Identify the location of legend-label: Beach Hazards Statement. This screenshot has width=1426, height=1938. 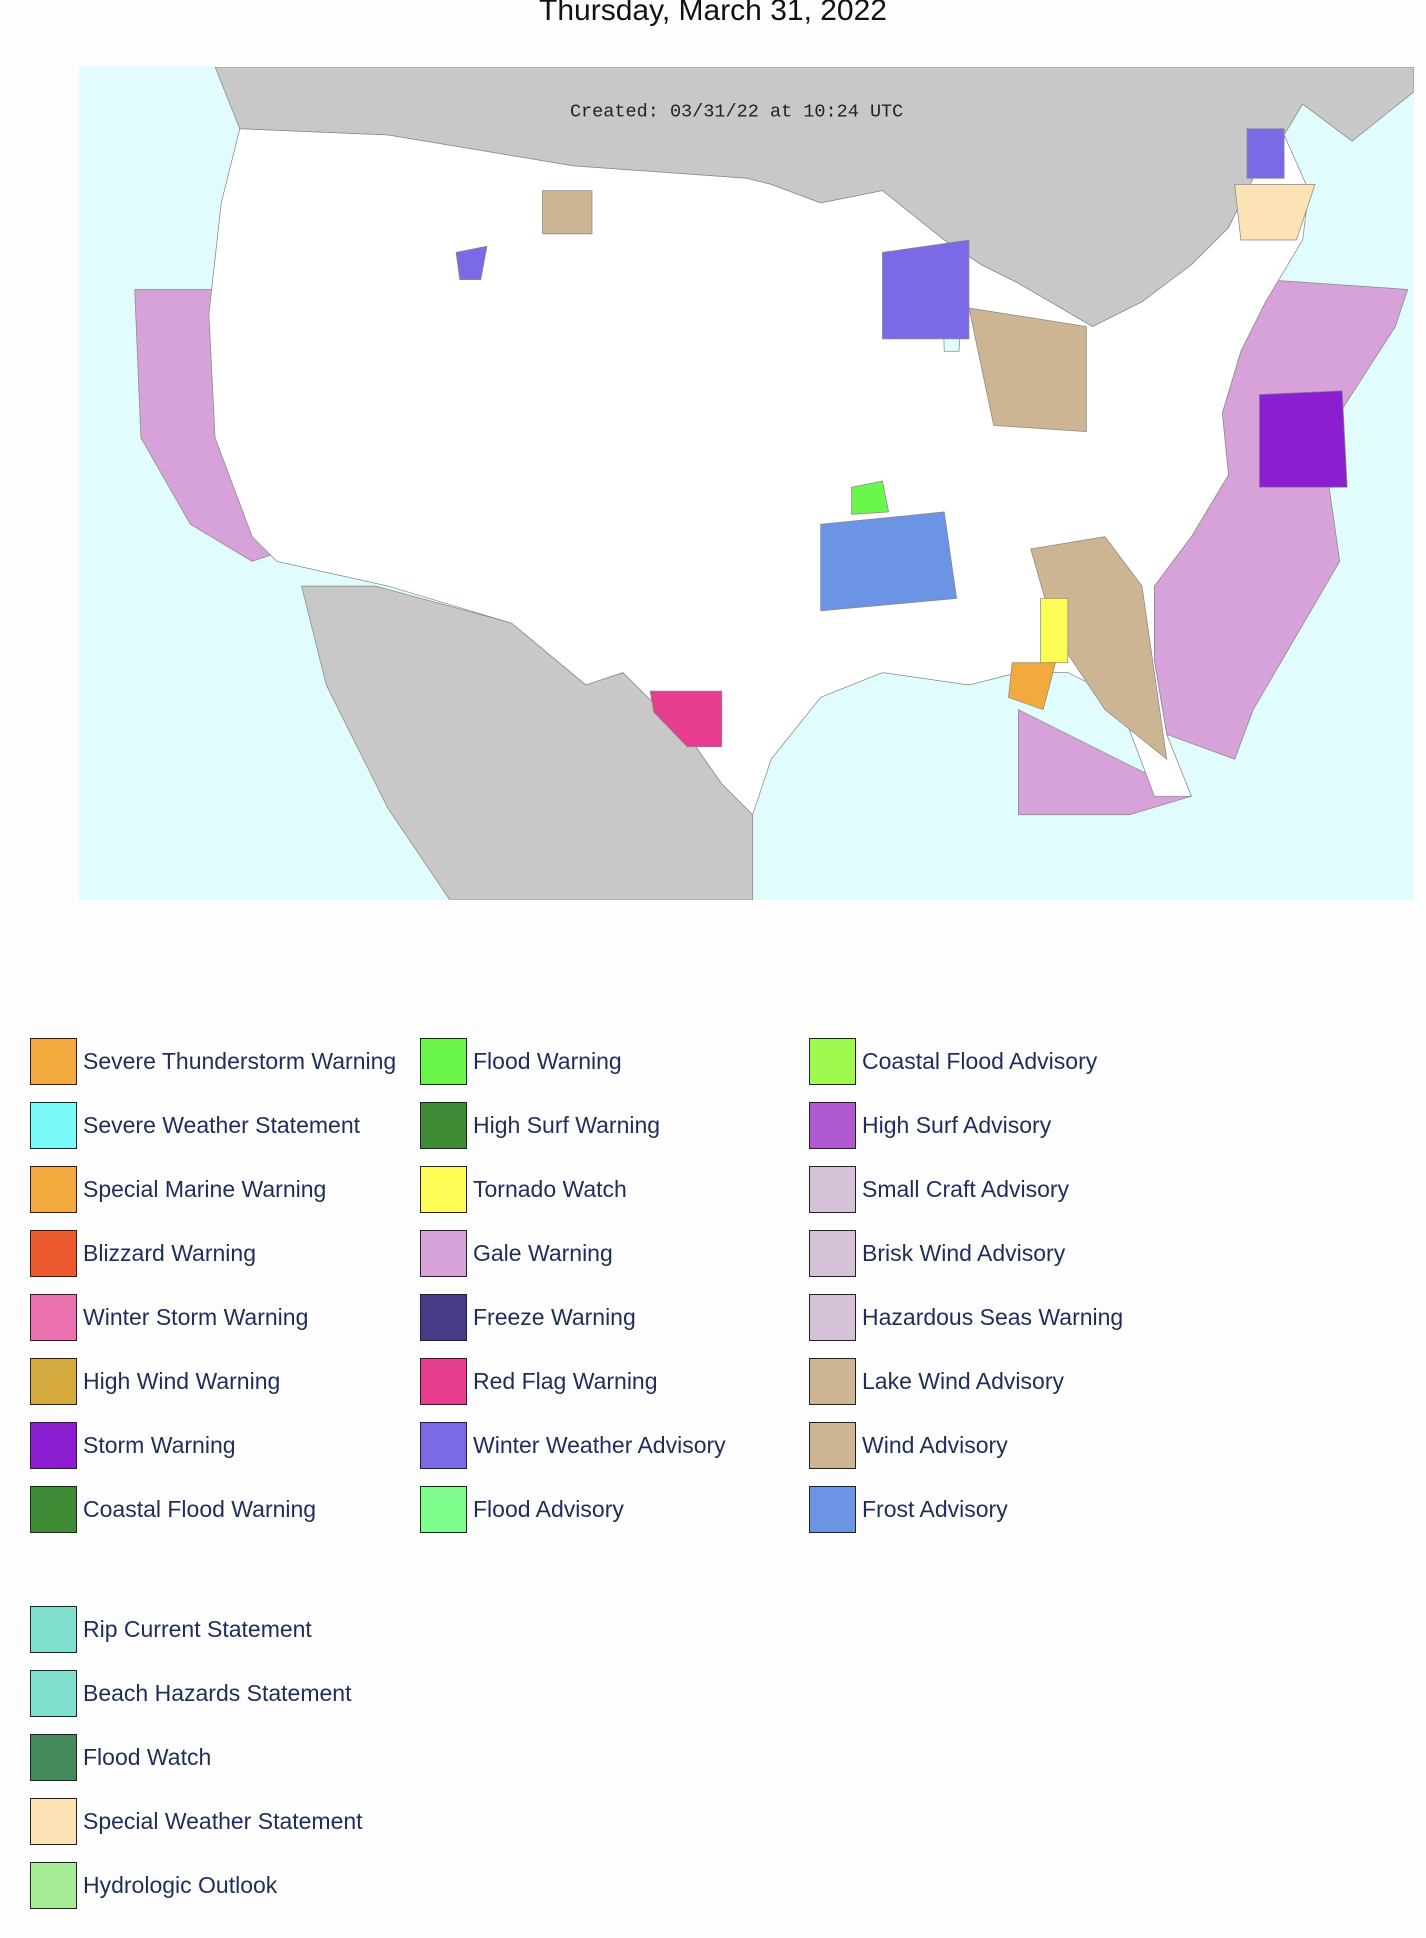
(217, 1693).